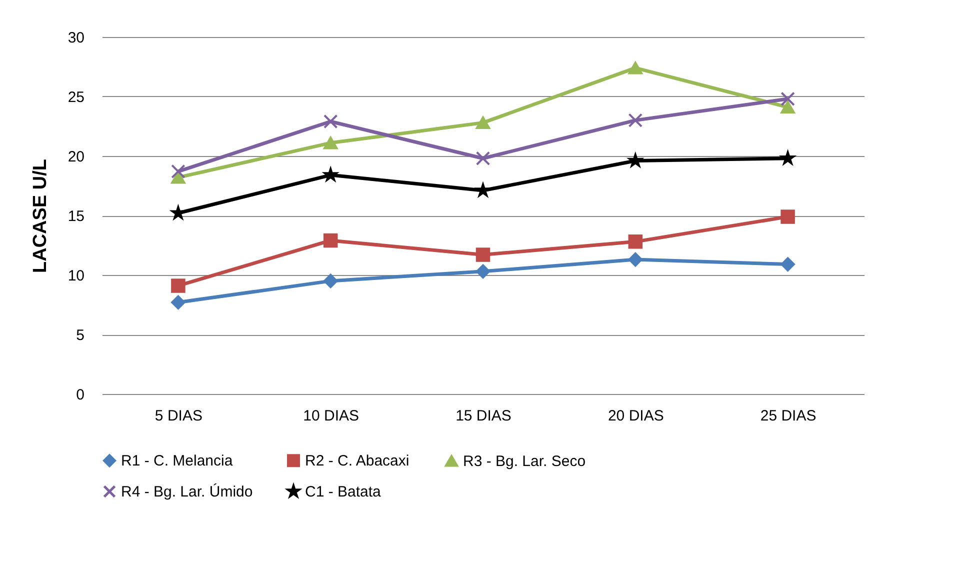  Describe the element at coordinates (484, 416) in the screenshot. I see `x-tick-label: 15 DIAS` at that location.